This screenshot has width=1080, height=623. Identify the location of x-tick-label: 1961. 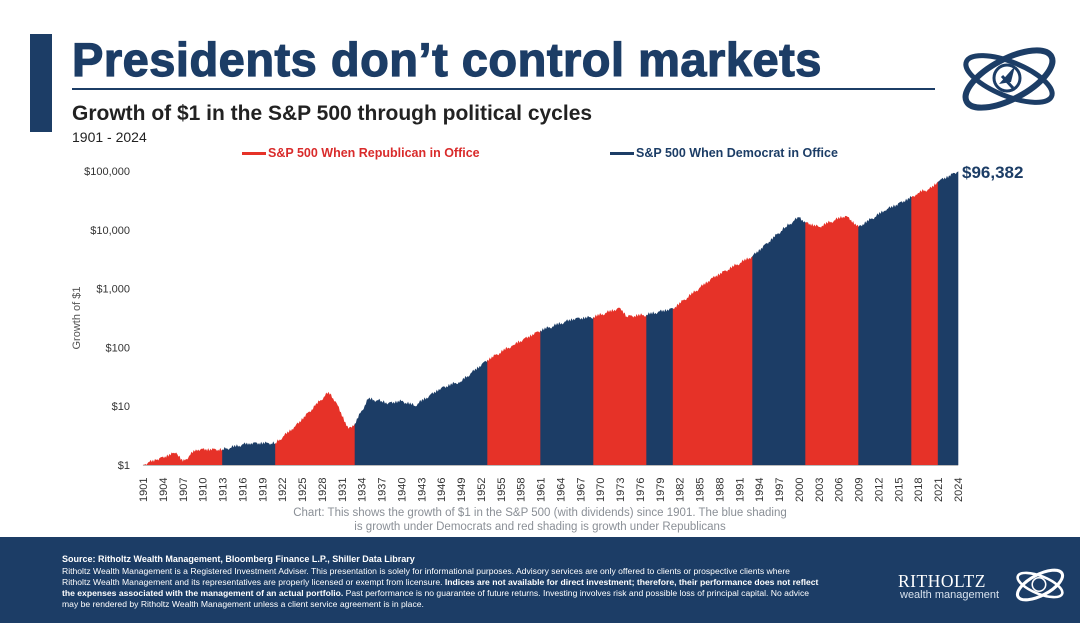
(542, 490).